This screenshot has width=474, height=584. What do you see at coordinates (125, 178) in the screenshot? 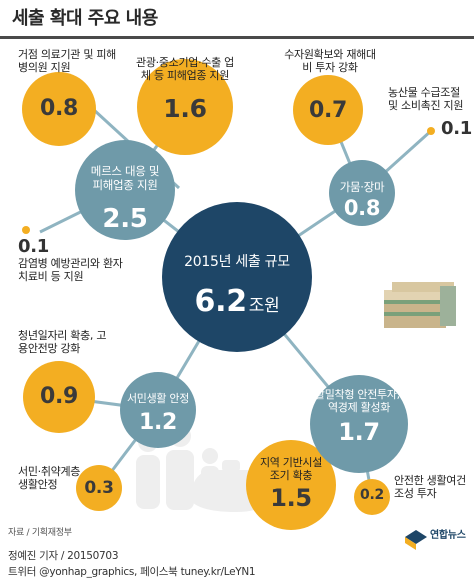
I see `category-label-mers: 메르스 대응 및 피해업종 지원` at bounding box center [125, 178].